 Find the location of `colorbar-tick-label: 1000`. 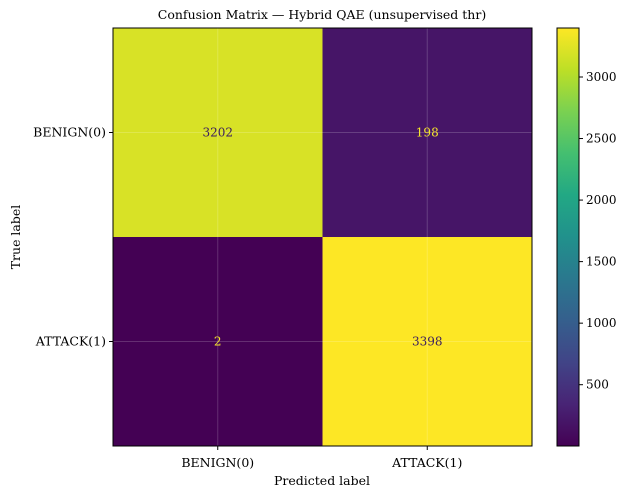

colorbar-tick-label: 1000 is located at coordinates (601, 323).